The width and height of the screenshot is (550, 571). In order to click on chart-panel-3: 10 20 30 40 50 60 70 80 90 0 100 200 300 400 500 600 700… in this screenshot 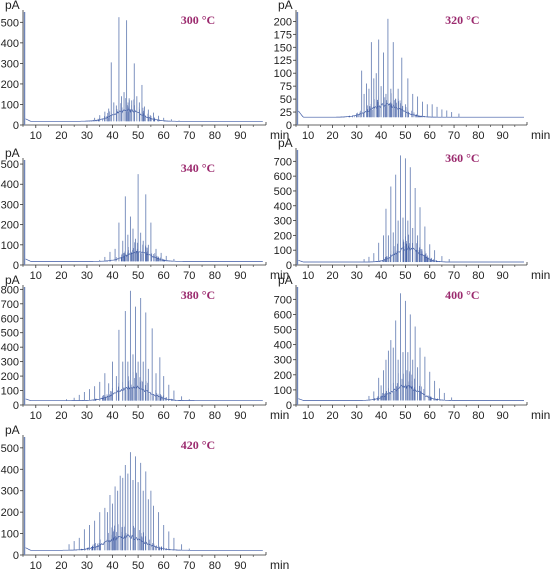, I will do `click(412, 209)`.